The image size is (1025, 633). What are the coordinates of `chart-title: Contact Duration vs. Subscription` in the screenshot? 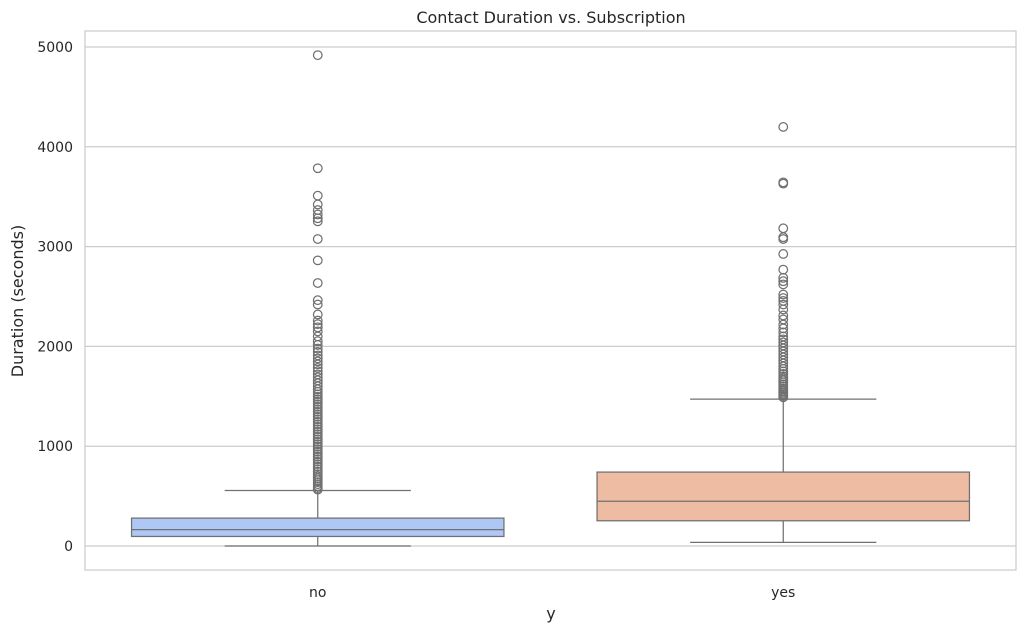 It's located at (550, 17).